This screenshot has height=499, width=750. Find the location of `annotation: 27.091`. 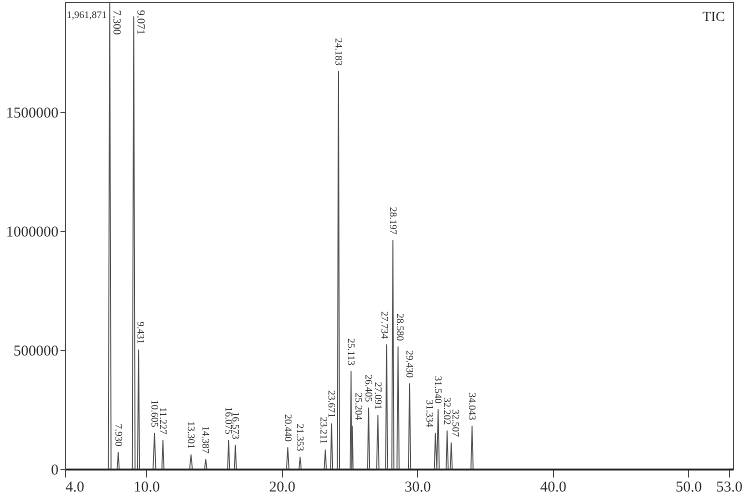

annotation: 27.091 is located at coordinates (377, 396).